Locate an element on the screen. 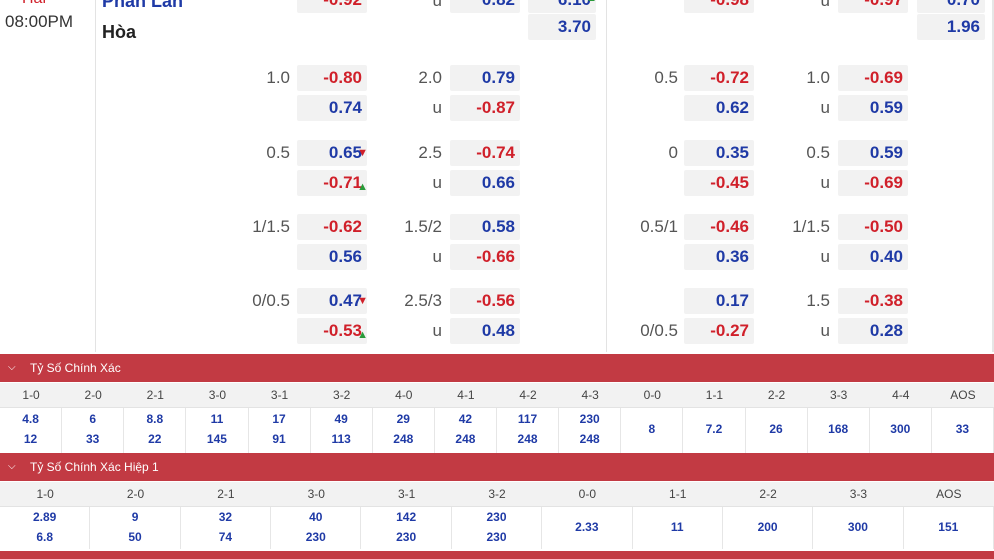 The width and height of the screenshot is (994, 559). odds-cell: -0.45 is located at coordinates (719, 183).